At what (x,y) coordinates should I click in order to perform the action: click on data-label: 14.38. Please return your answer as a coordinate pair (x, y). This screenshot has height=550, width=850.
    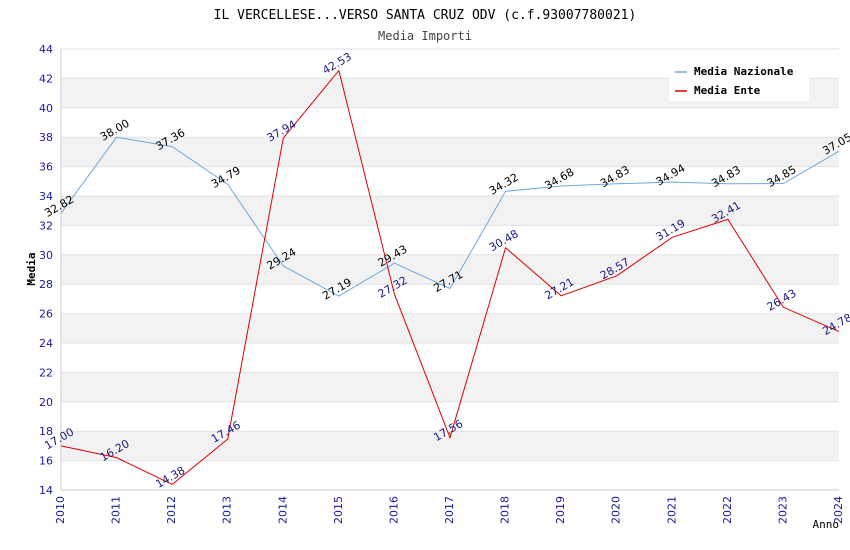
    Looking at the image, I should click on (171, 477).